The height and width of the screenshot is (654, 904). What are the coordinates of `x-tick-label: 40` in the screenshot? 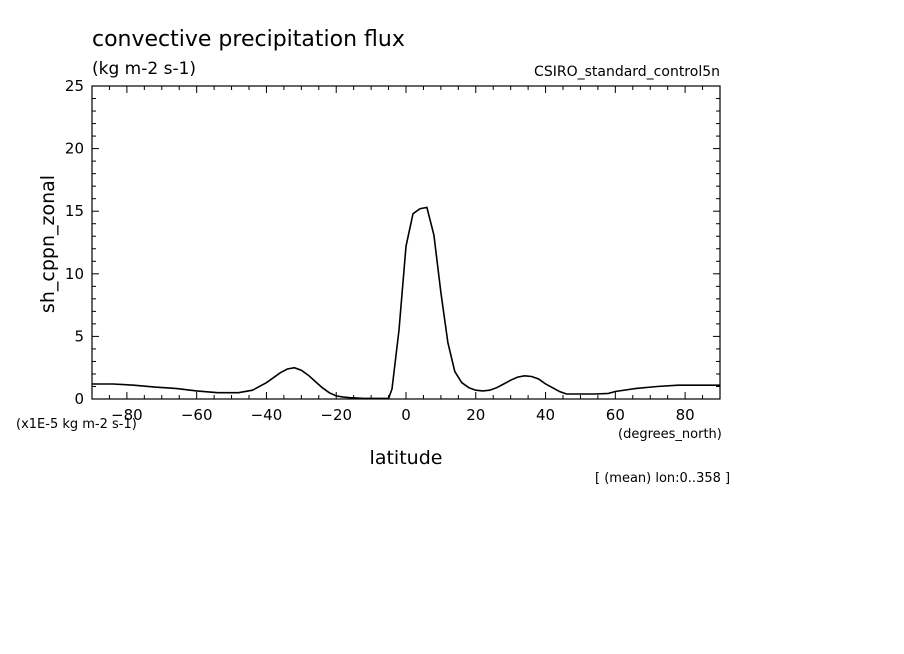 It's located at (545, 415).